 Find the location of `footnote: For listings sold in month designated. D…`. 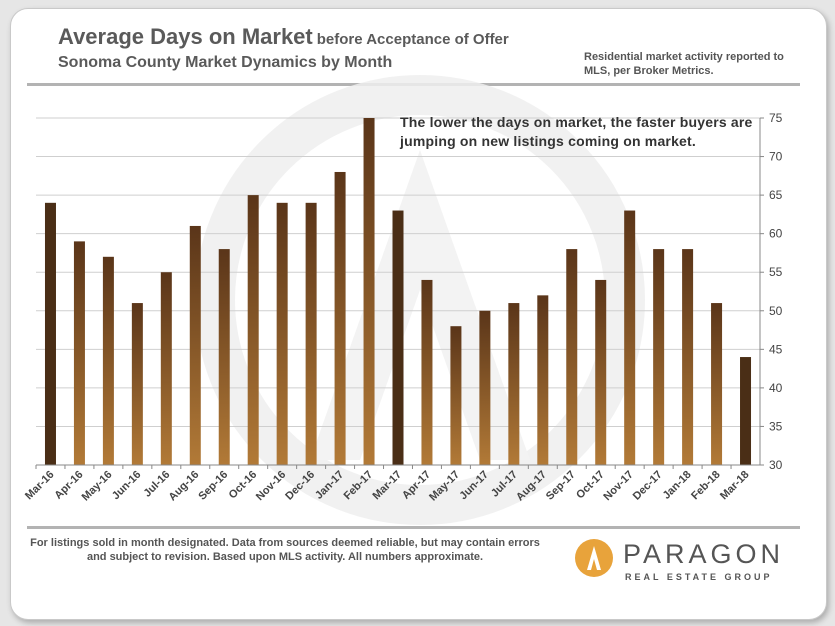

footnote: For listings sold in month designated. D… is located at coordinates (285, 550).